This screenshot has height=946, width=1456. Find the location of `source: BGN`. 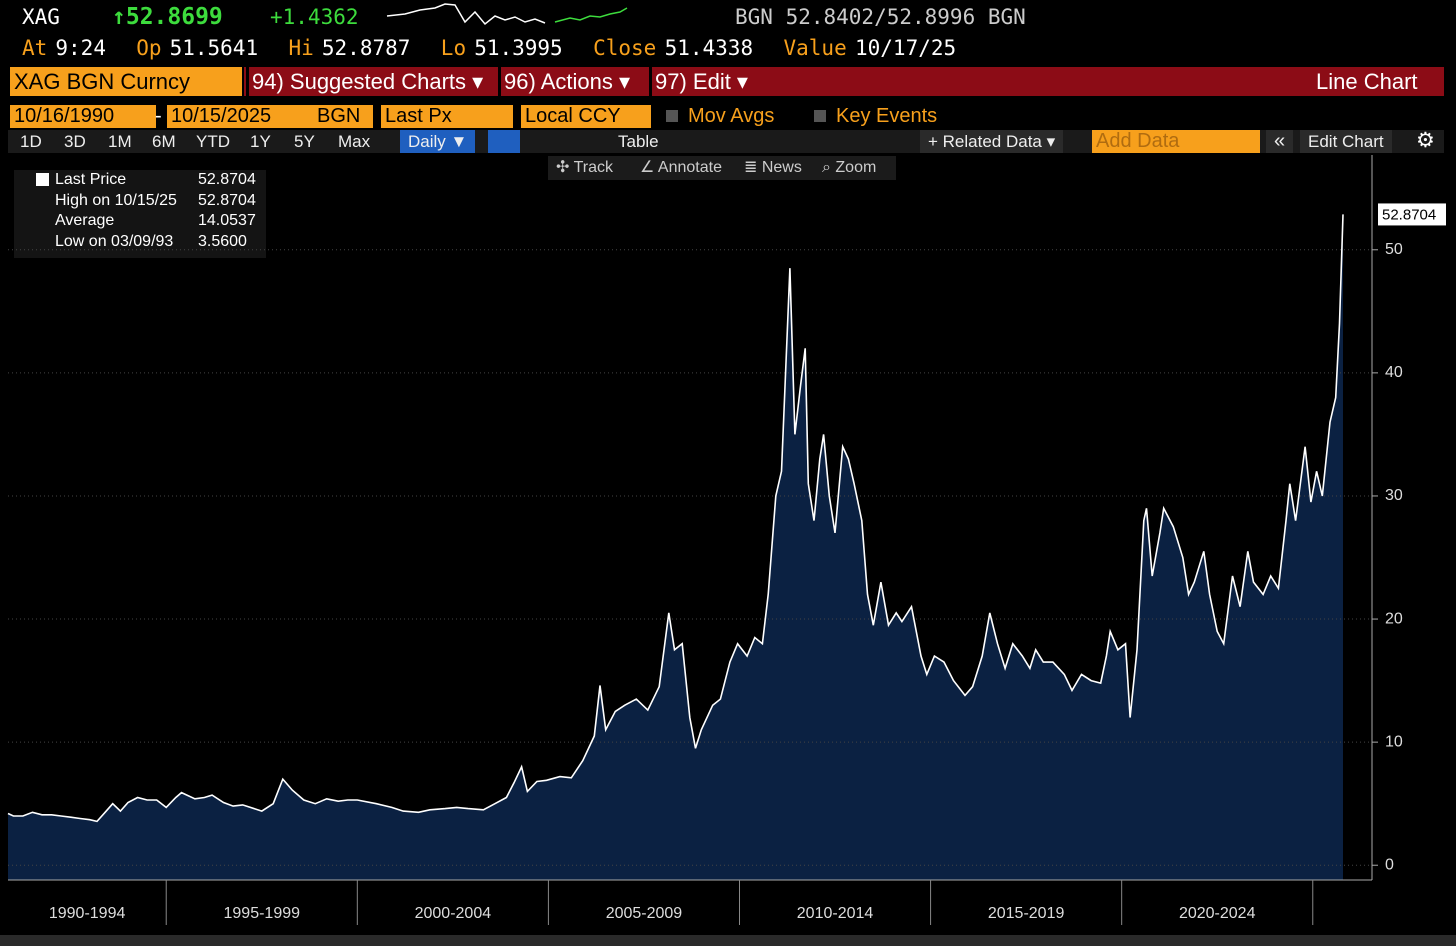

source: BGN is located at coordinates (343, 116).